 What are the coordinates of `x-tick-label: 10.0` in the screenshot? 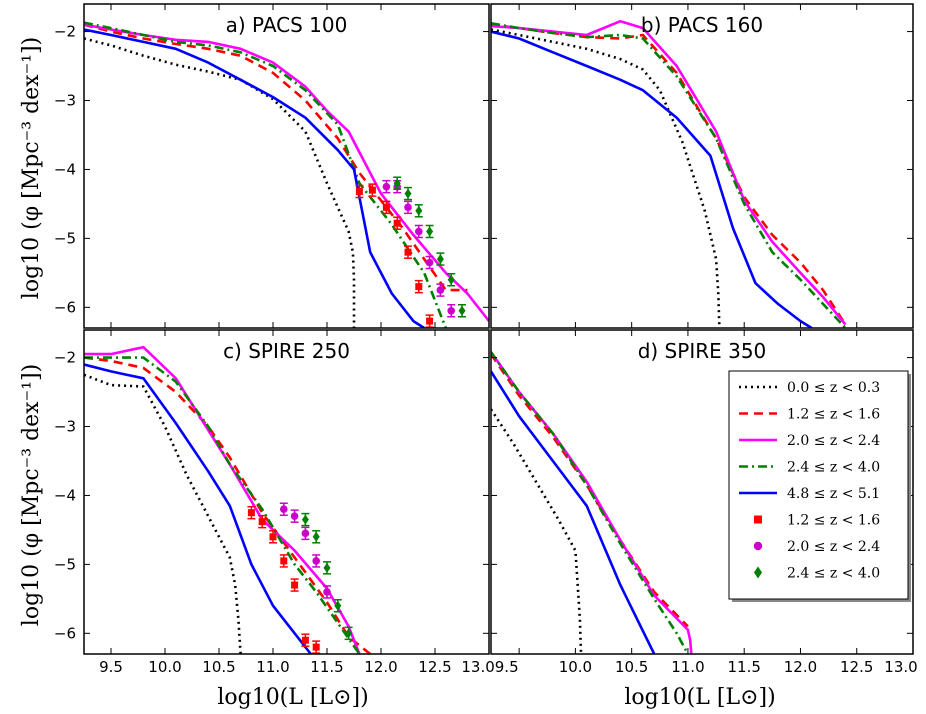 It's located at (164, 667).